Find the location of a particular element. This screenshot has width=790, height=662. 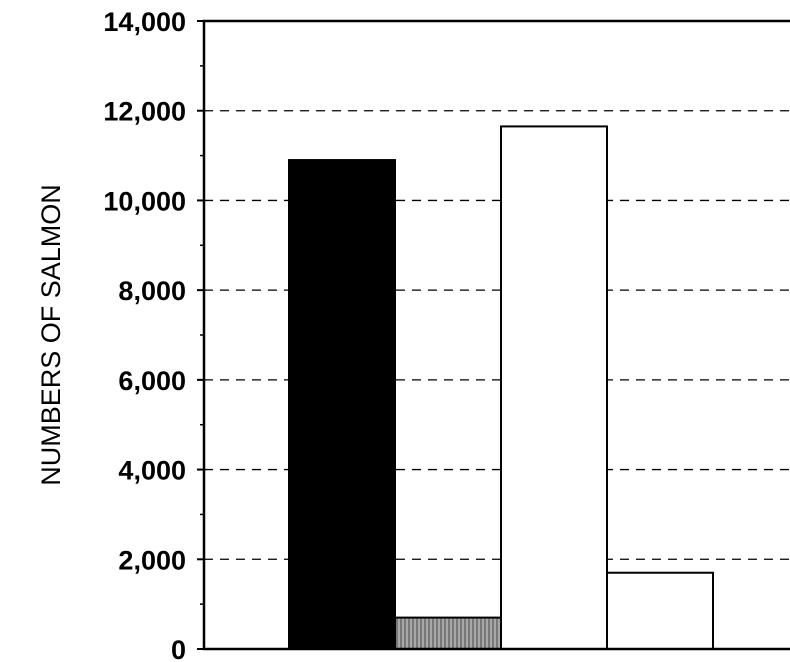

y-tick-label: 10,000 is located at coordinates (144, 201).